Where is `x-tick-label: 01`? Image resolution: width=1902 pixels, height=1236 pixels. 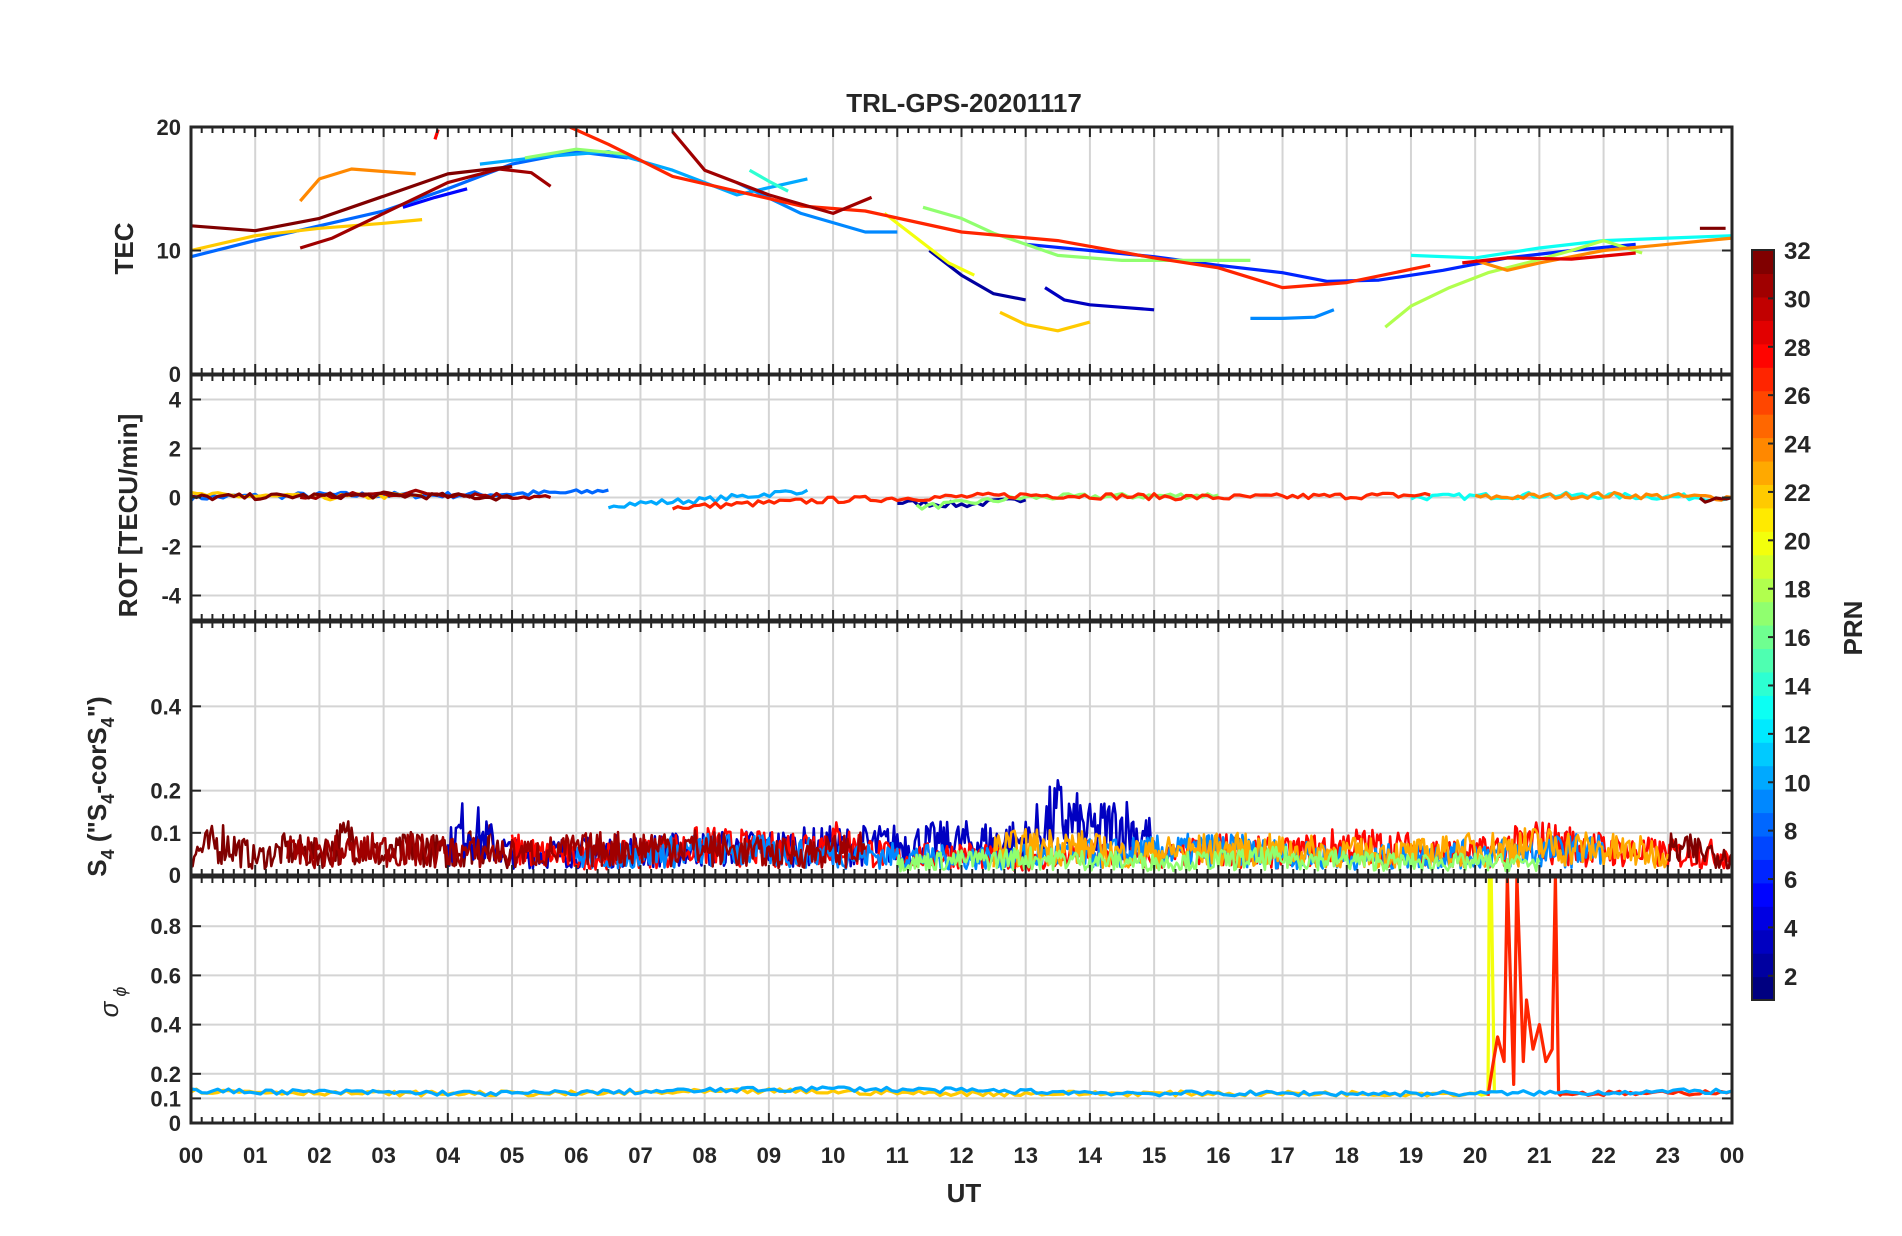 x-tick-label: 01 is located at coordinates (255, 1155).